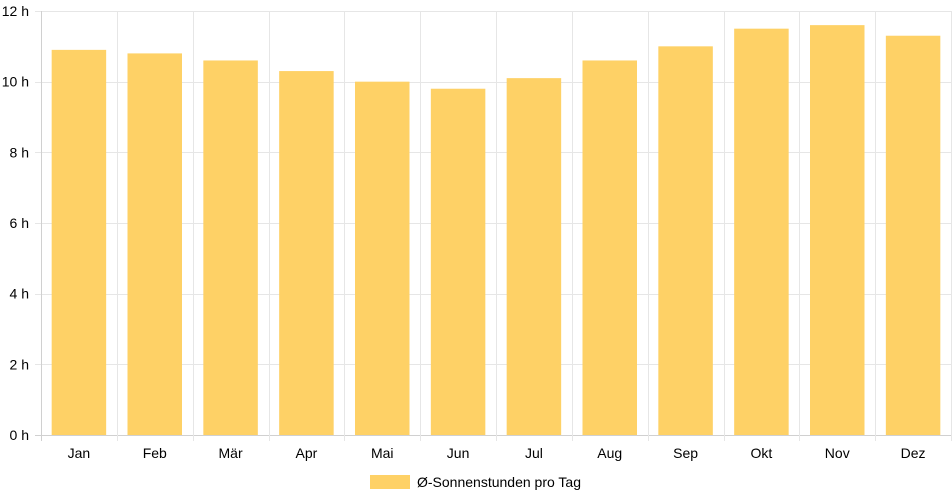 The height and width of the screenshot is (500, 952). What do you see at coordinates (230, 247) in the screenshot?
I see `bar-mär` at bounding box center [230, 247].